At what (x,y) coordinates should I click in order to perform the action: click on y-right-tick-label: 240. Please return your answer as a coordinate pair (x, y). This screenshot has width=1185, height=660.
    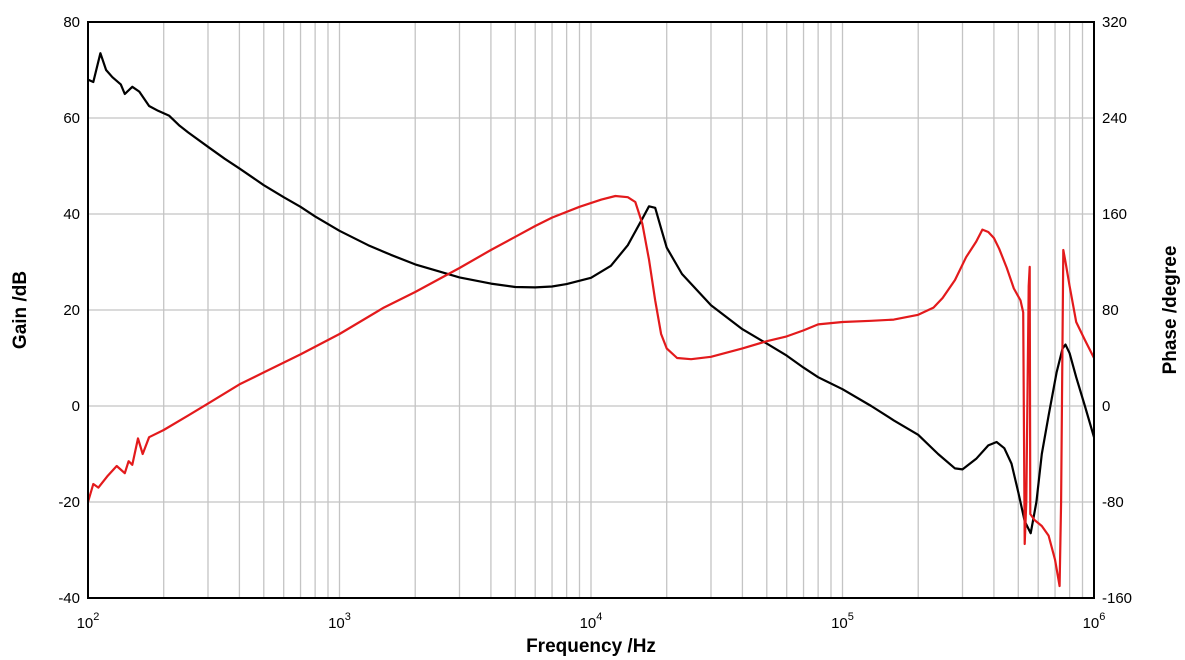
    Looking at the image, I should click on (1114, 118).